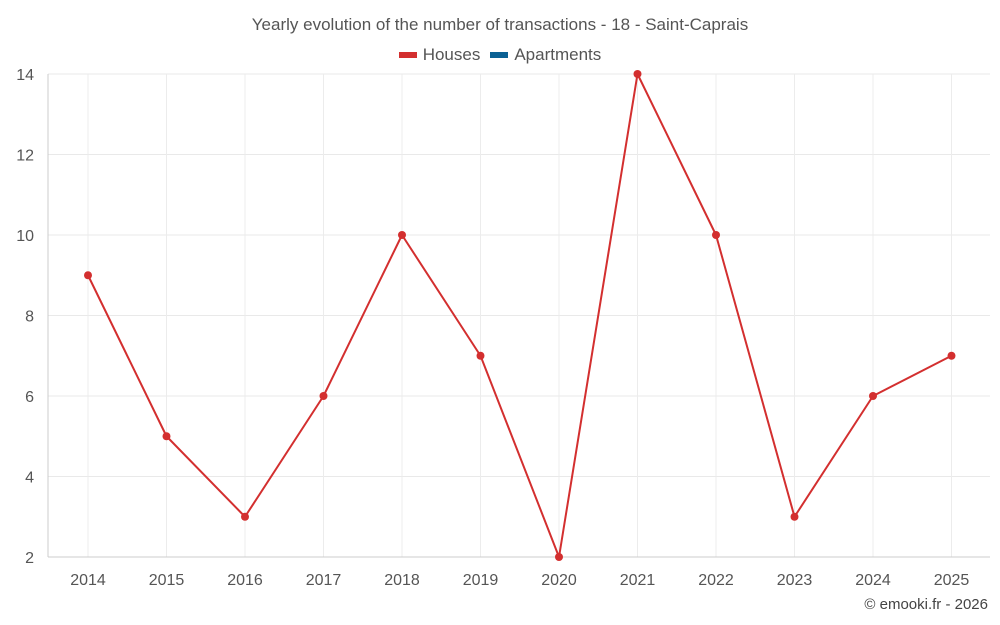 This screenshot has width=1000, height=625. I want to click on x-tick-label: 2015, so click(167, 580).